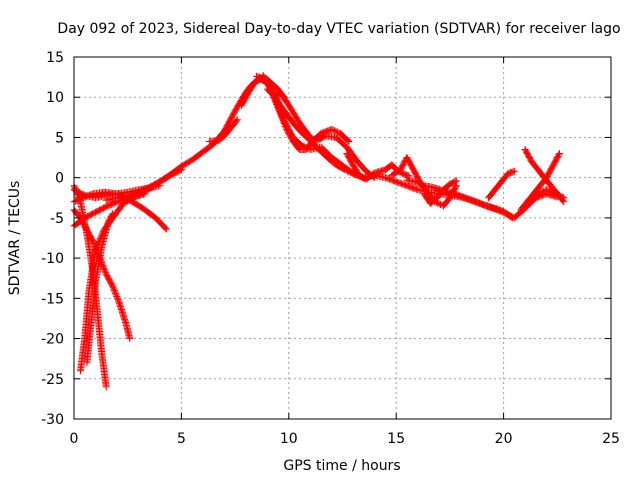  Describe the element at coordinates (100, 288) in the screenshot. I see `series-arc-r` at that location.